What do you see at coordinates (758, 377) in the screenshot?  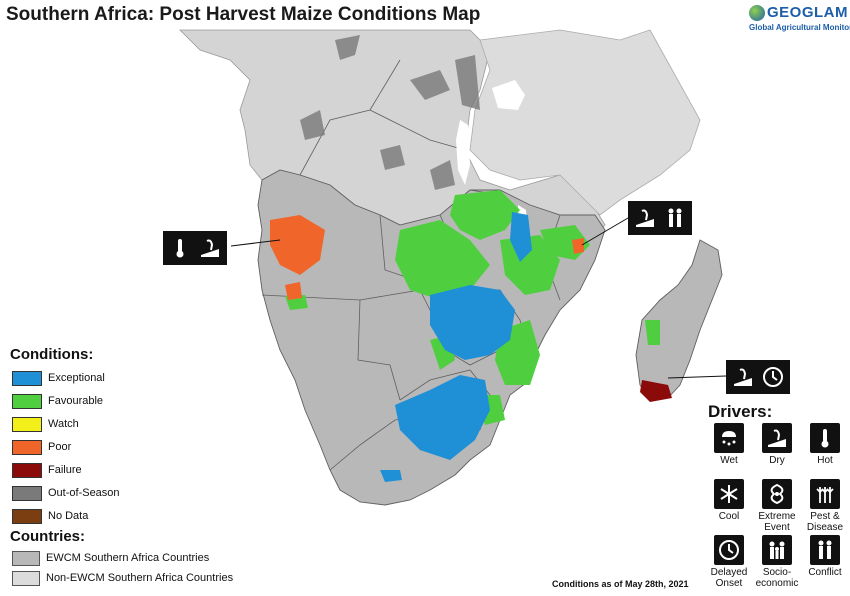 I see `callout-madagascar` at bounding box center [758, 377].